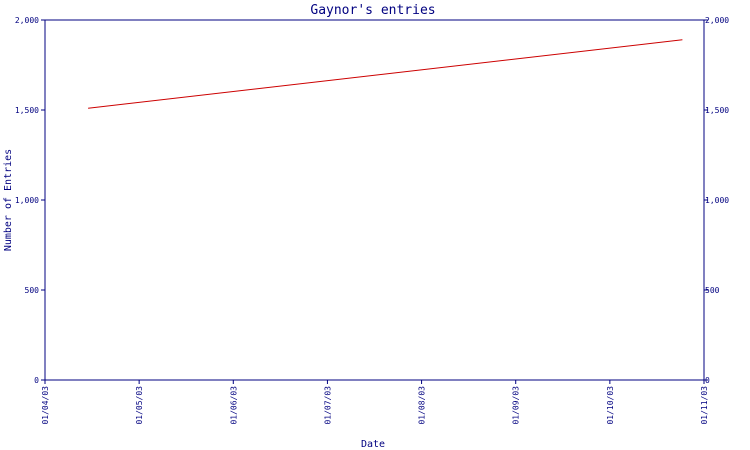 Image resolution: width=750 pixels, height=450 pixels. I want to click on series-group, so click(385, 74).